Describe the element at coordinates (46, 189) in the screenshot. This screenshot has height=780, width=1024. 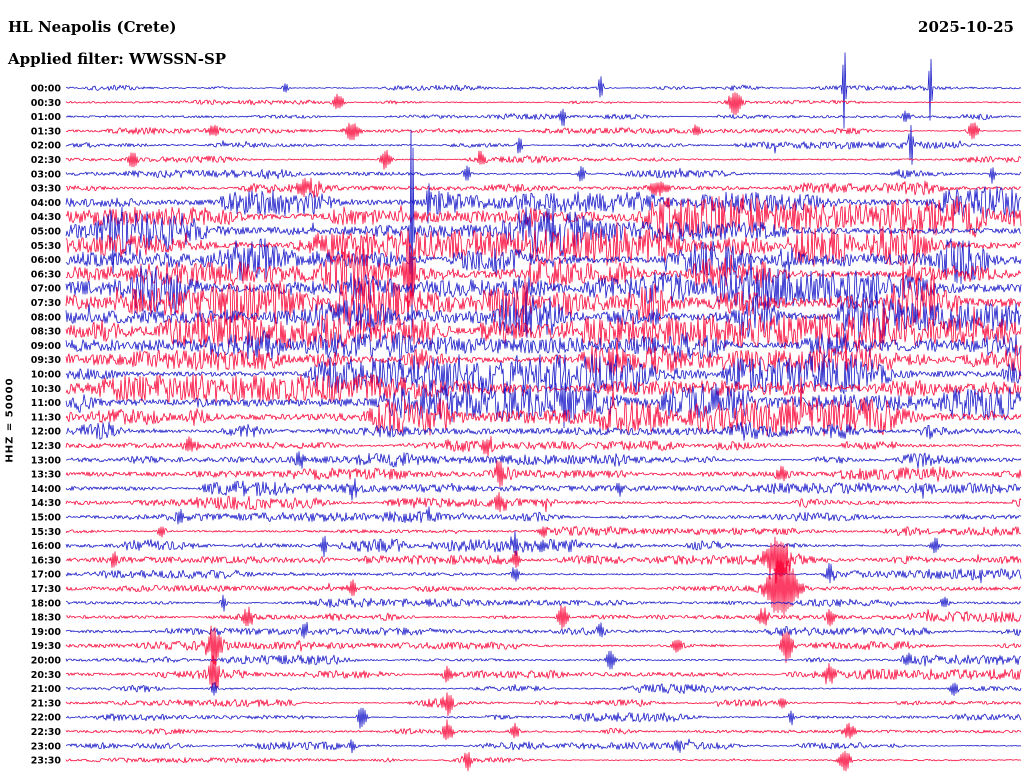
I see `time-label-0330: 03:30` at that location.